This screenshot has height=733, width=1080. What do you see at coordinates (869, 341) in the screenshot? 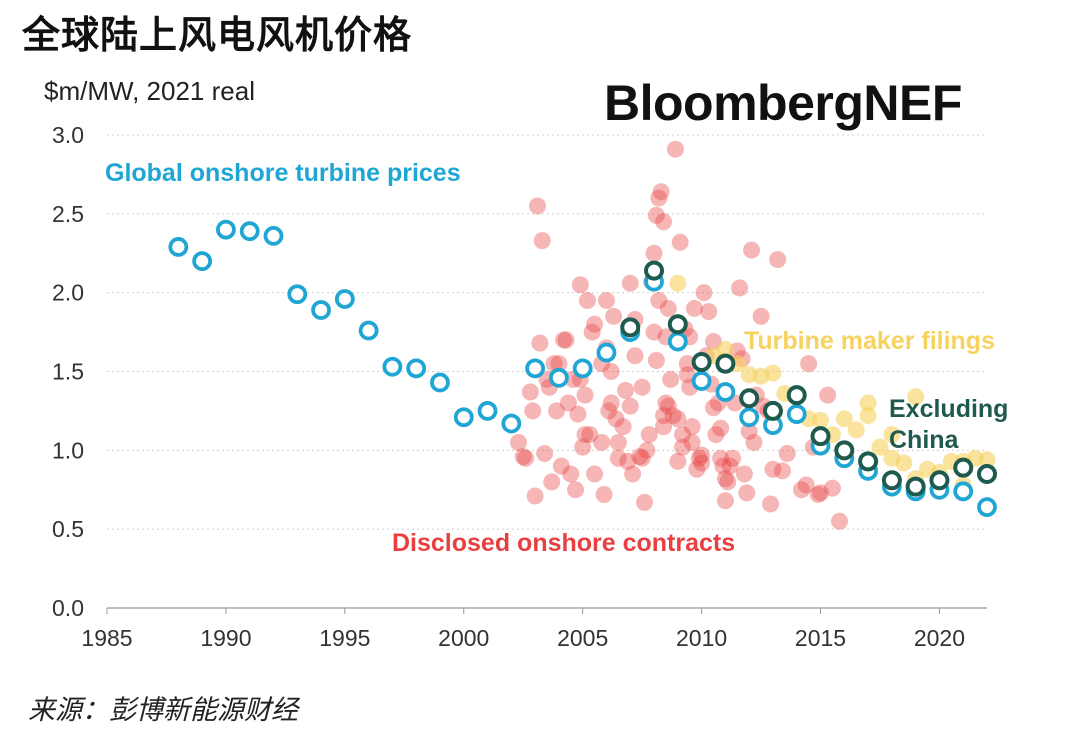
I see `annotation-filings: Turbine maker filings` at bounding box center [869, 341].